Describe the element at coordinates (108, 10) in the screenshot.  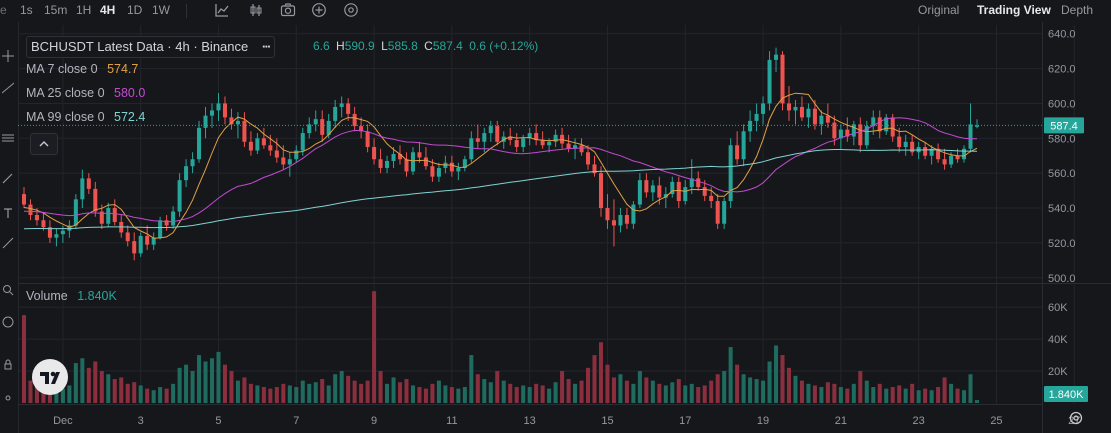
I see `interval-4h: 4H` at that location.